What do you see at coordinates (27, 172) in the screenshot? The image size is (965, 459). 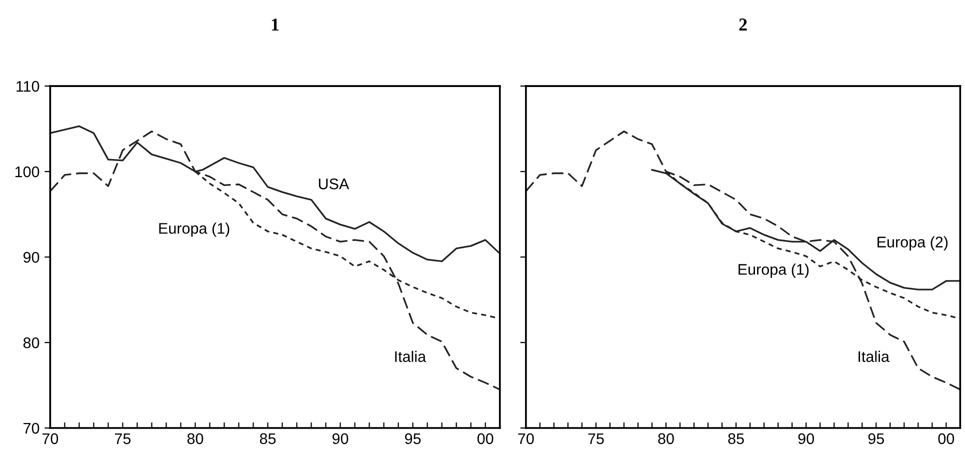 I see `y-tick-label: 100` at bounding box center [27, 172].